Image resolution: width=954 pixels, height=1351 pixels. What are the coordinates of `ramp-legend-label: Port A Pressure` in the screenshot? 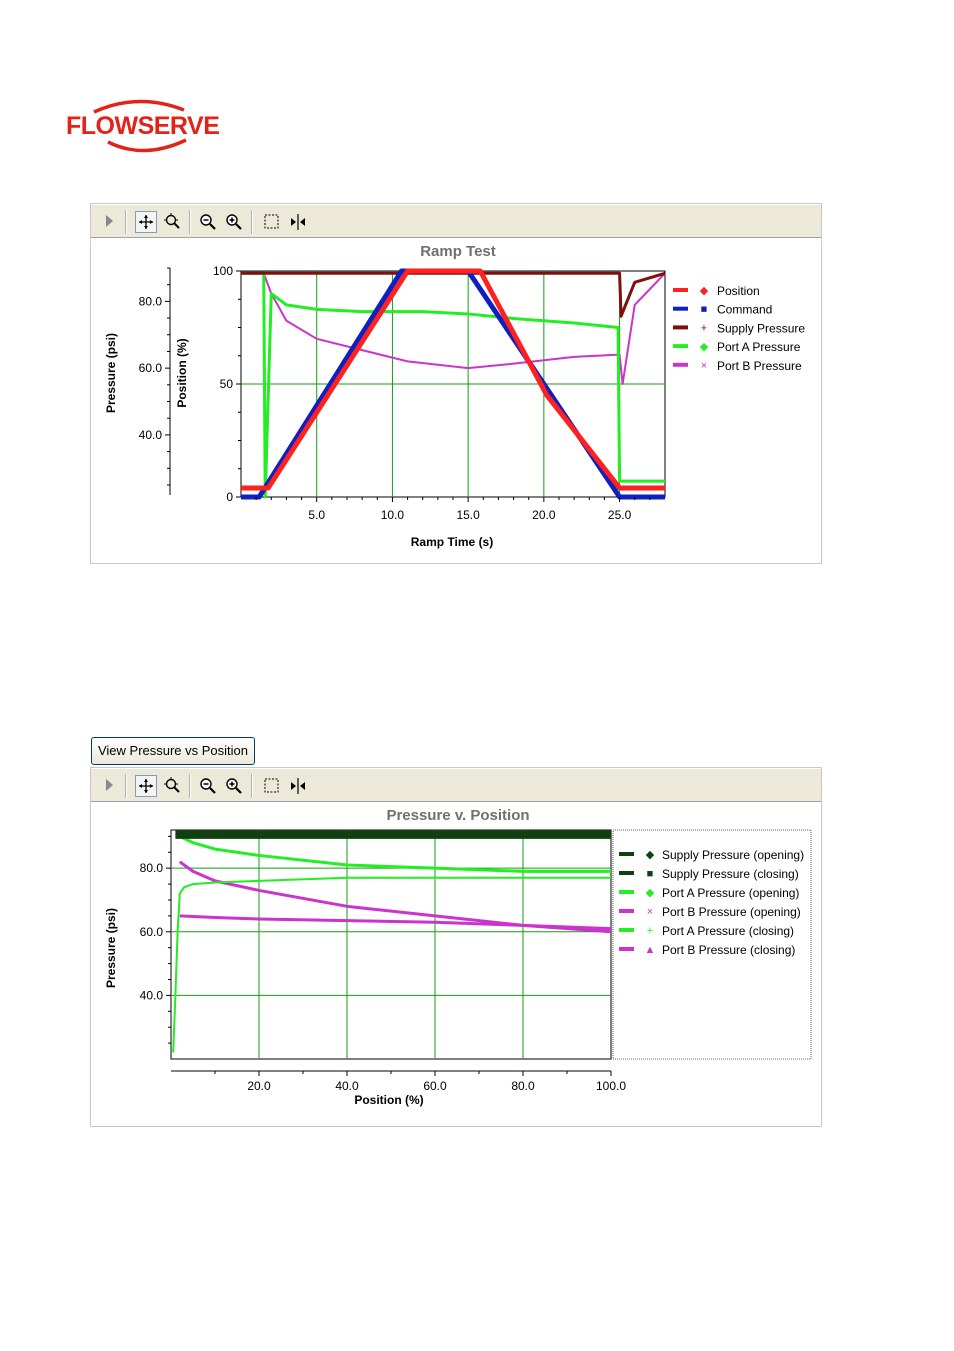 It's located at (759, 347).